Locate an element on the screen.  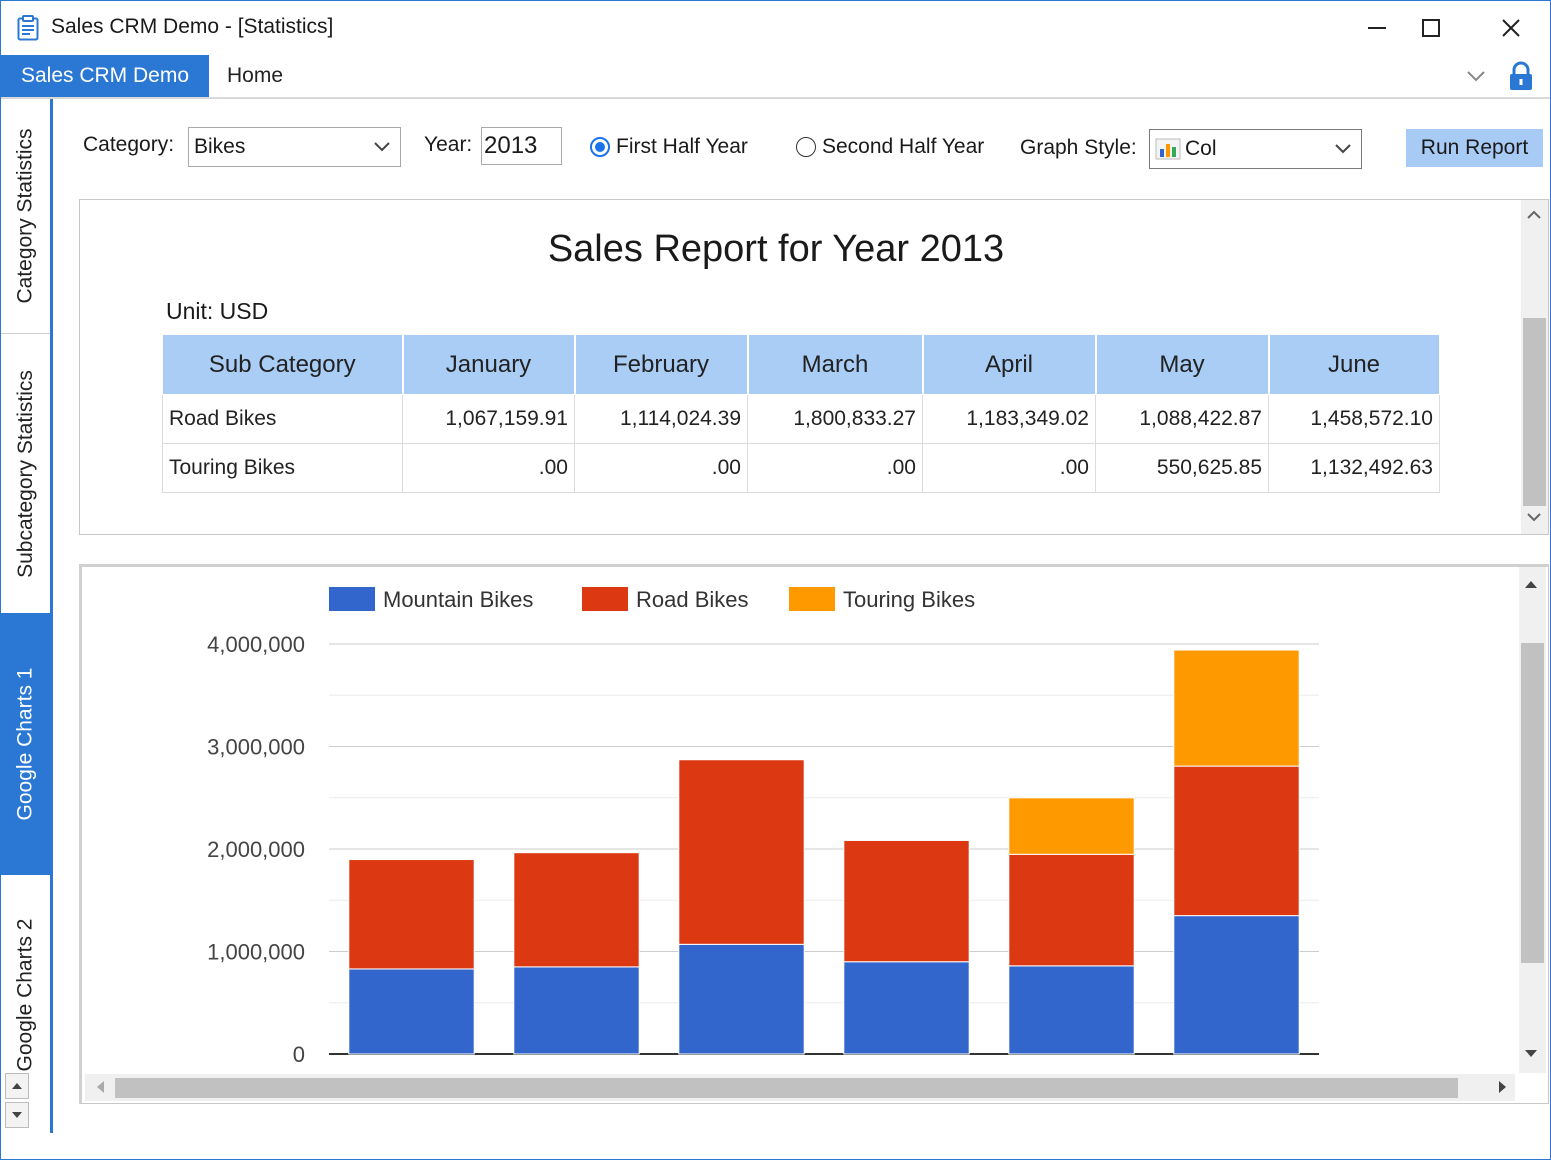
column-header: April is located at coordinates (1009, 364).